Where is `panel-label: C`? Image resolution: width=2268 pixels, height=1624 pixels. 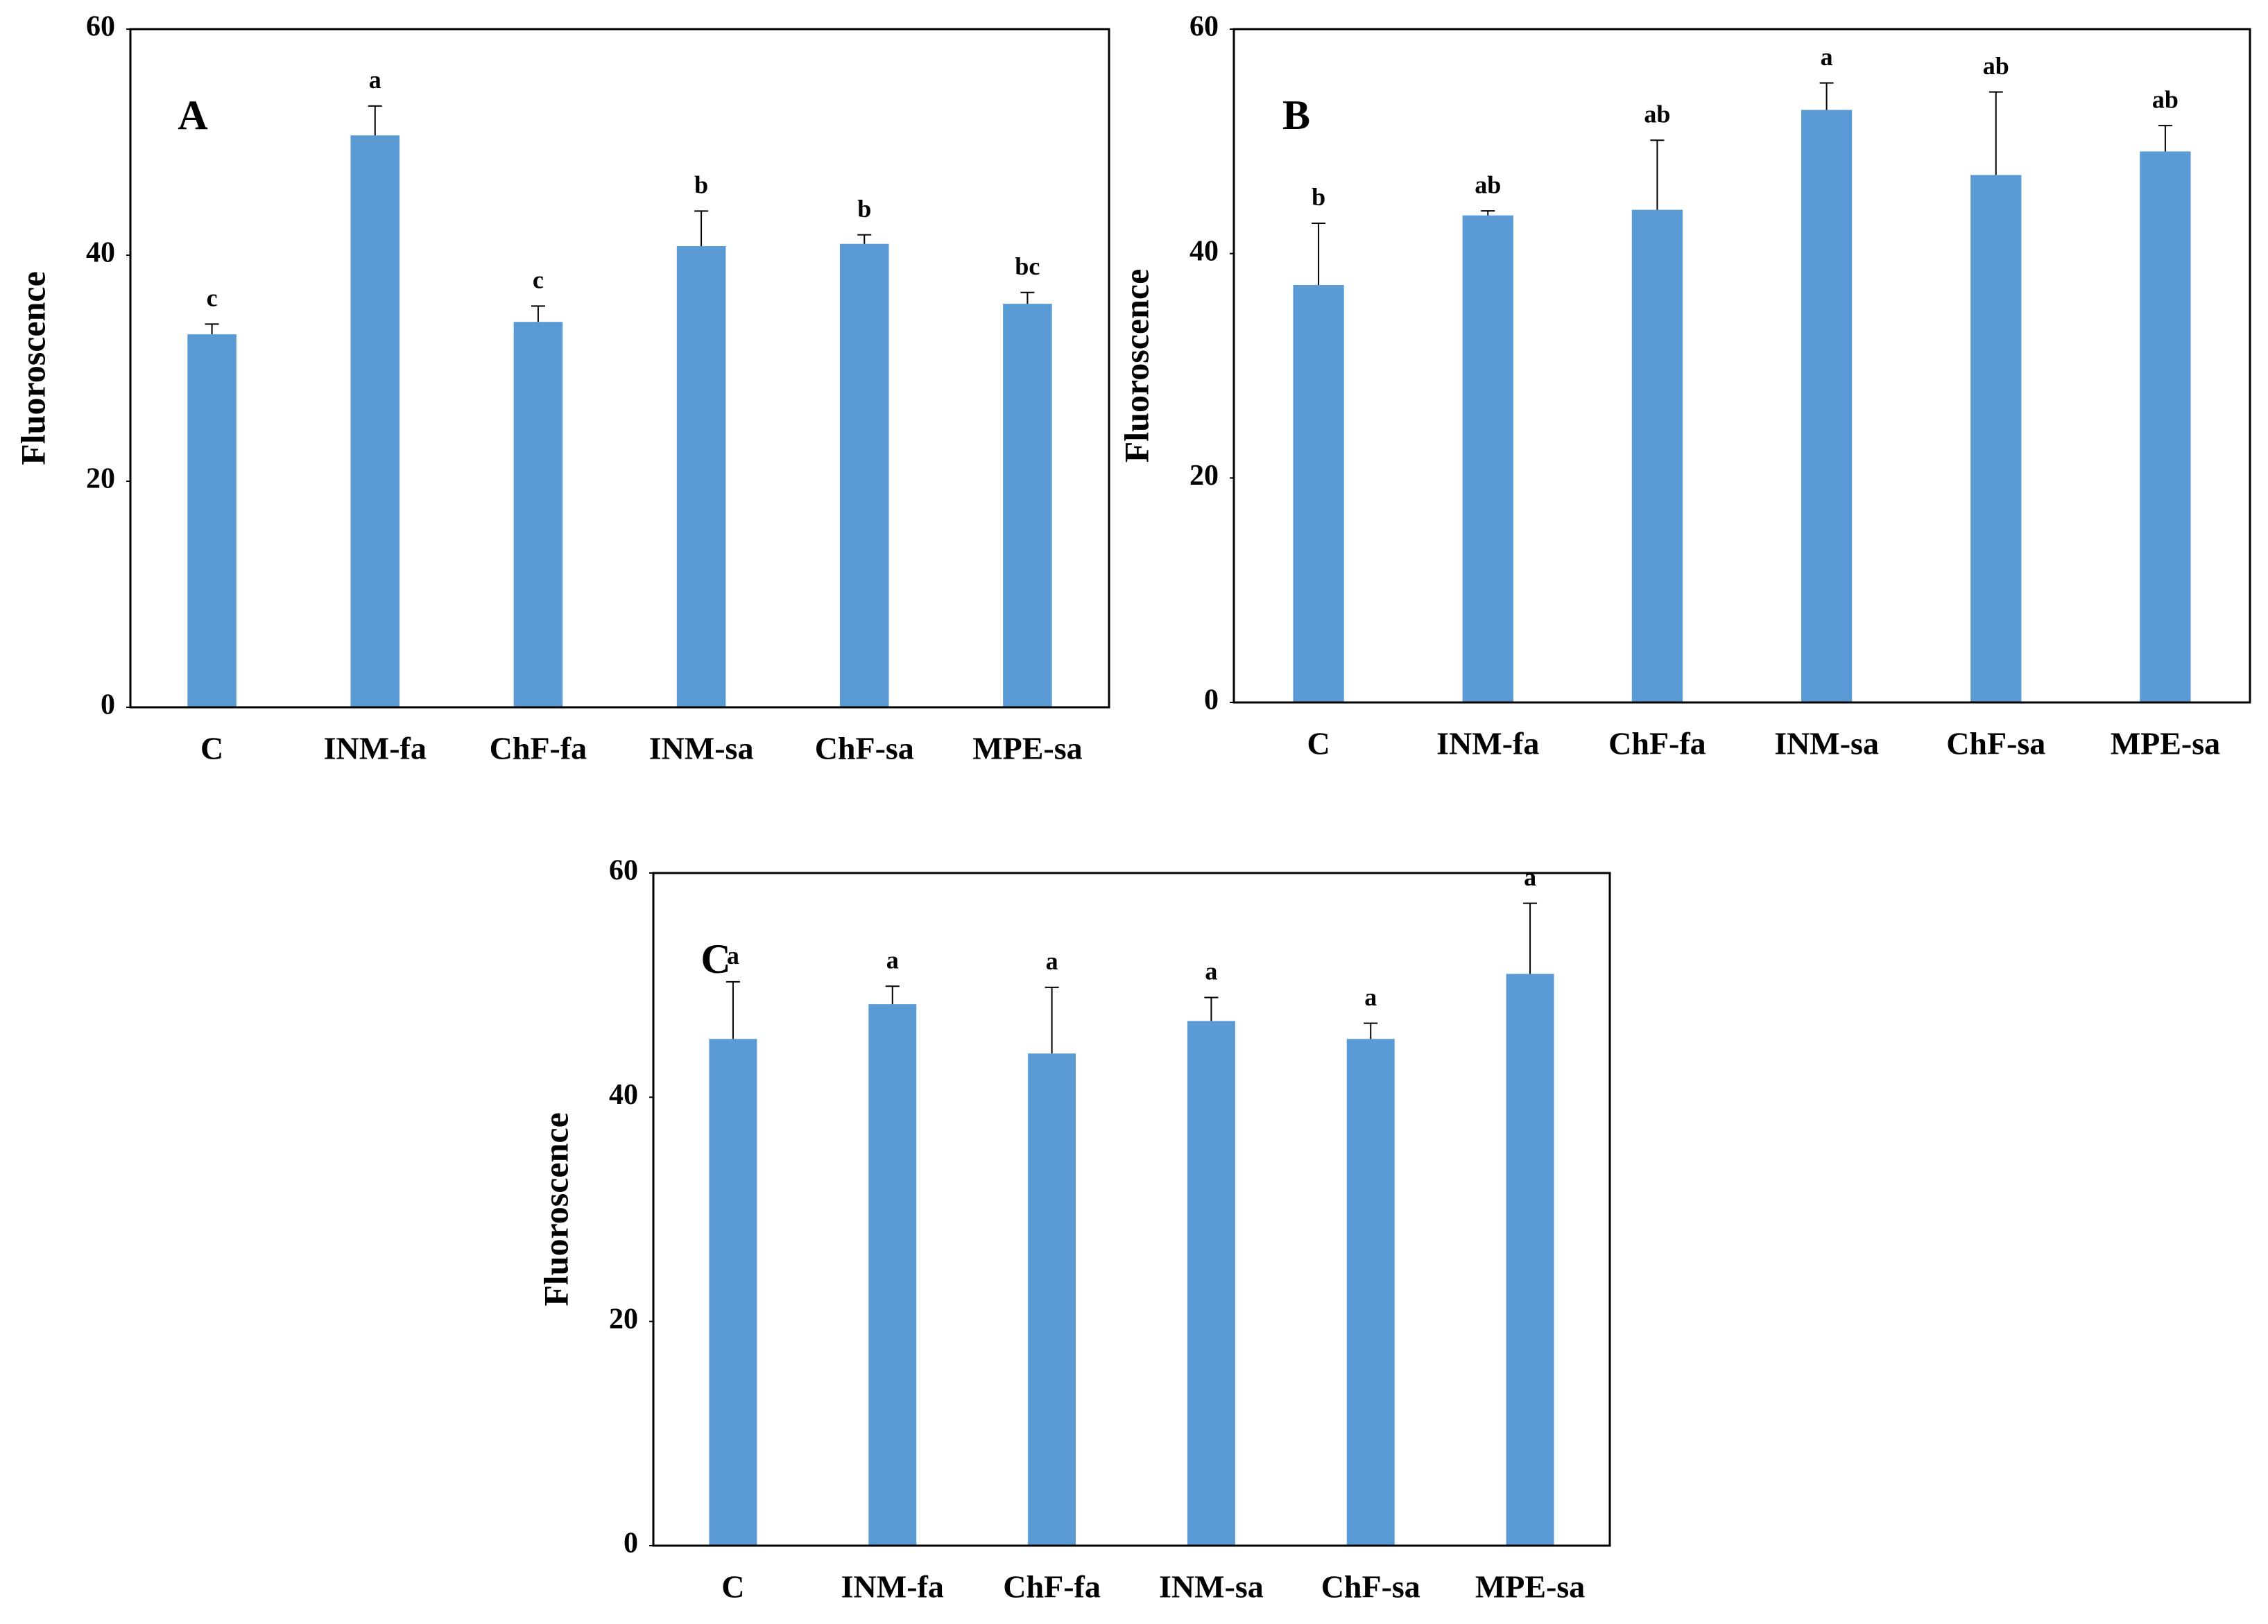
panel-label: C is located at coordinates (716, 959).